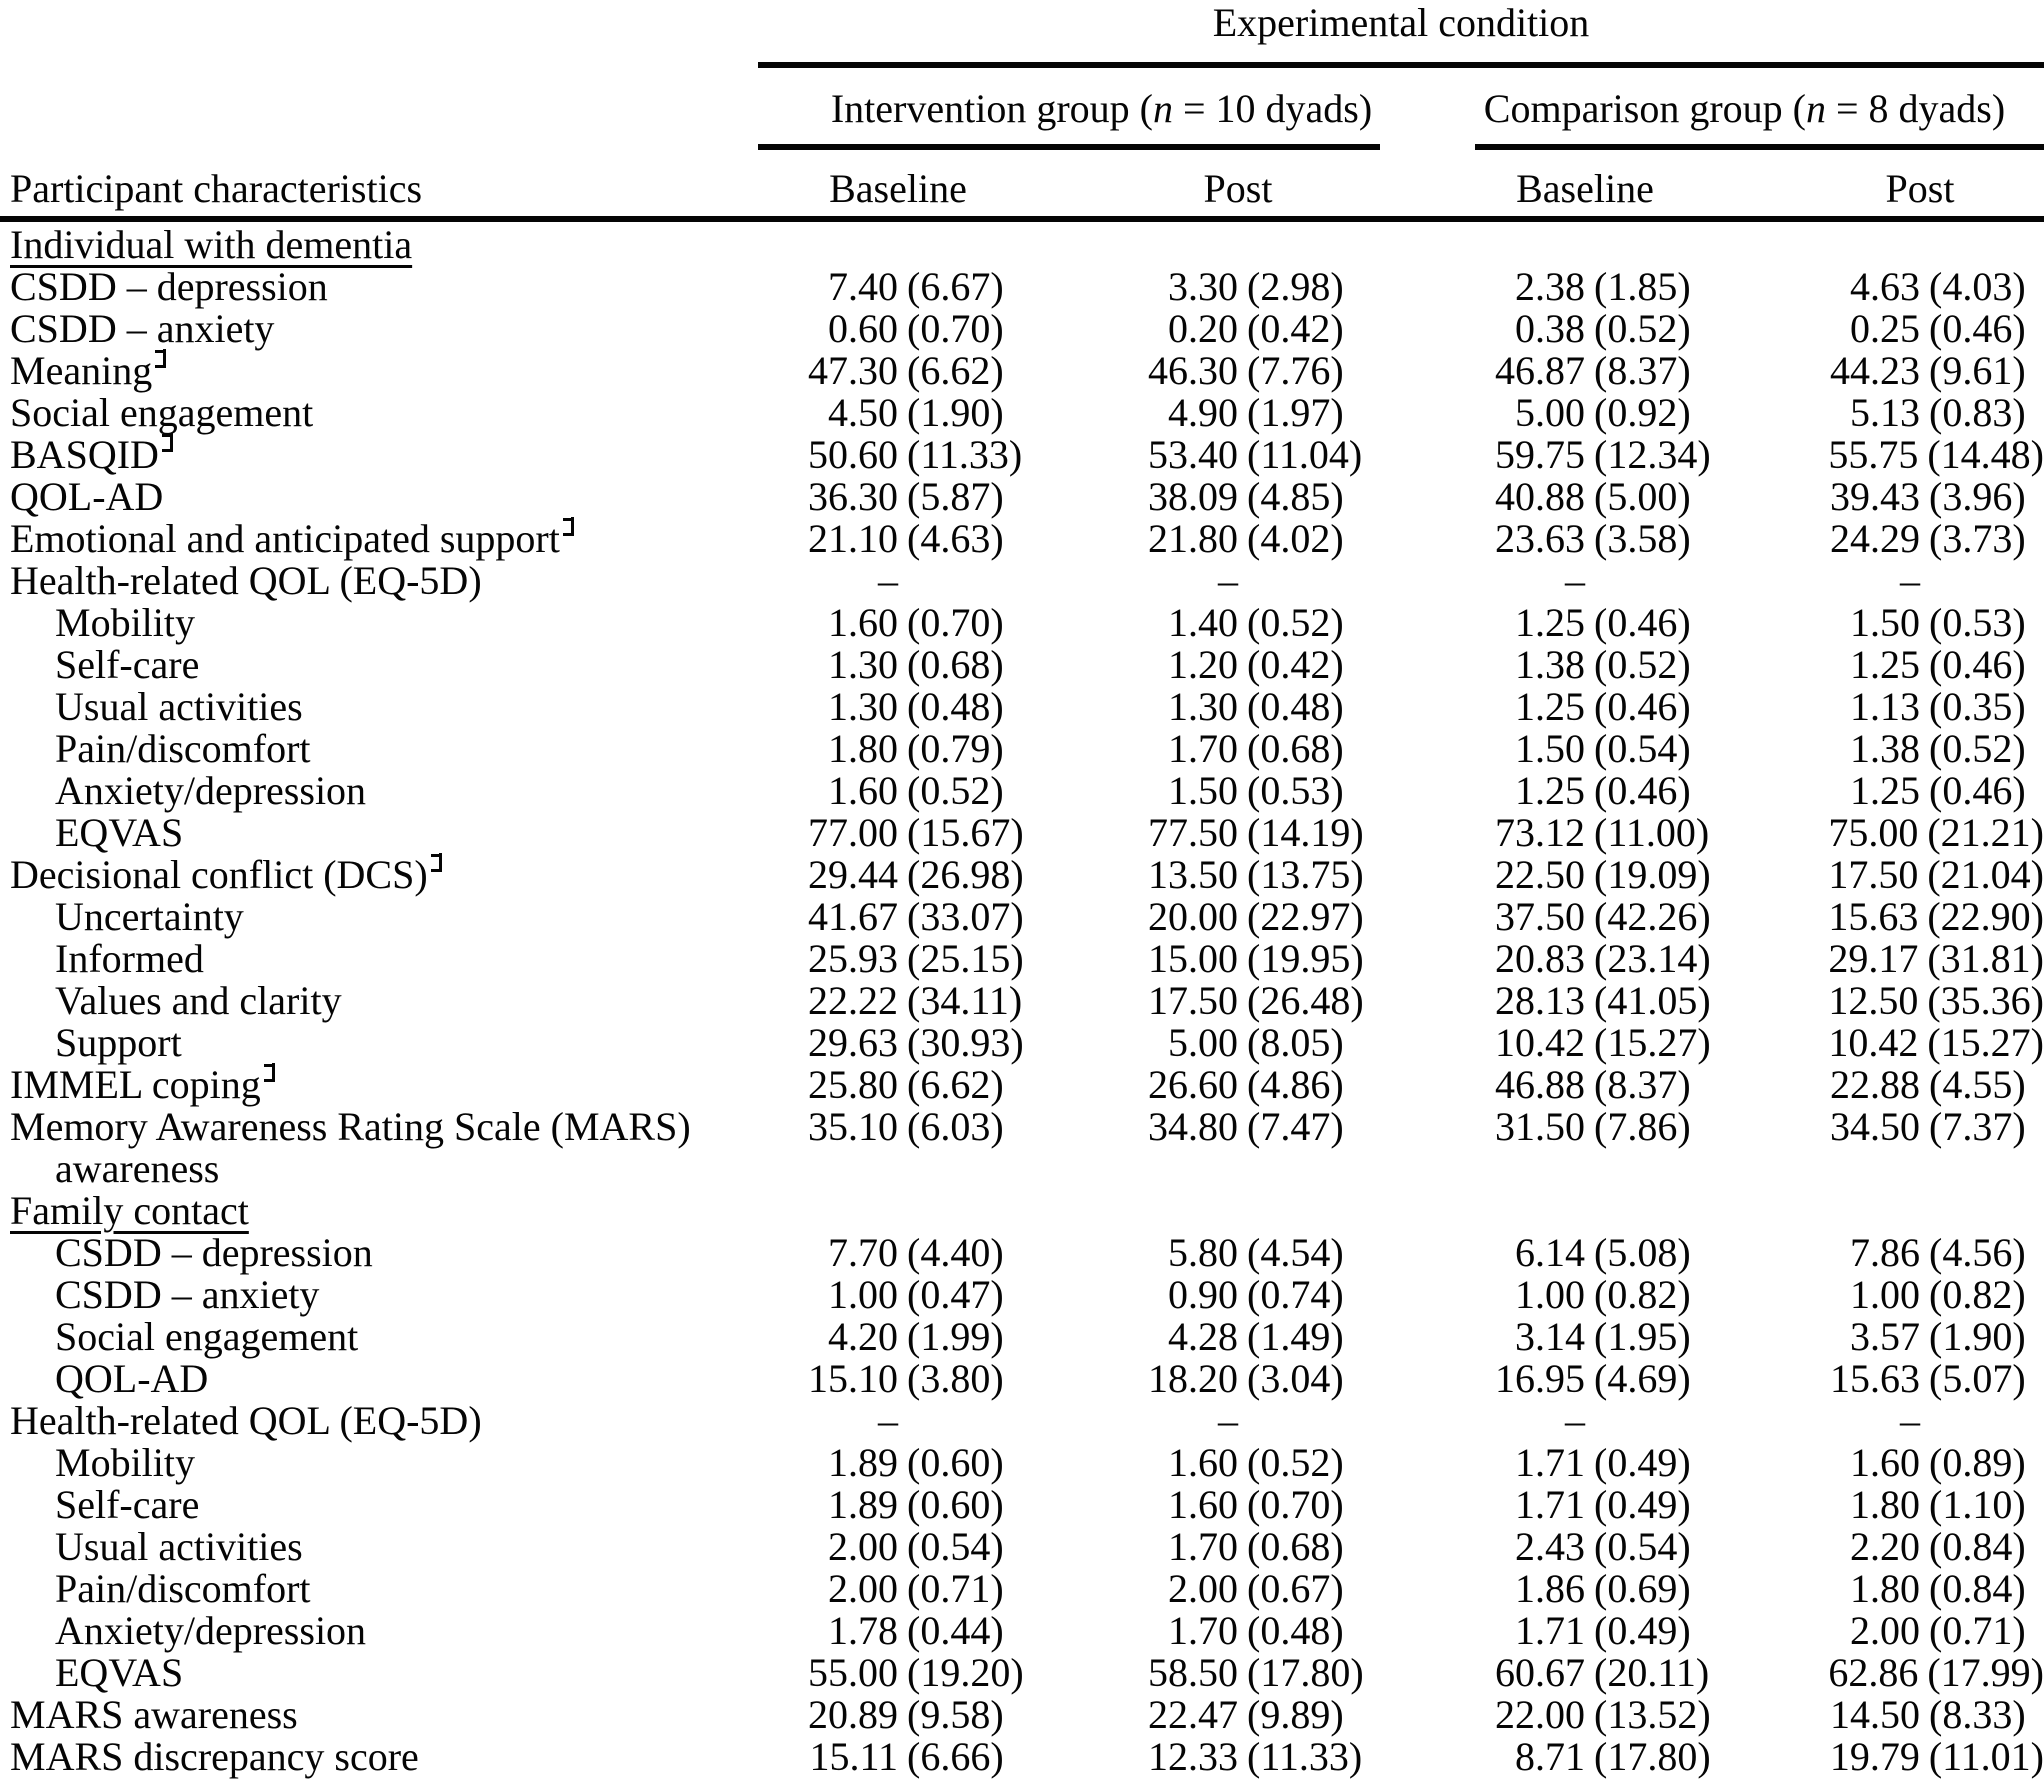 The image size is (2044, 1785). What do you see at coordinates (1977, 1084) in the screenshot?
I see `sd-value: (4.55)` at bounding box center [1977, 1084].